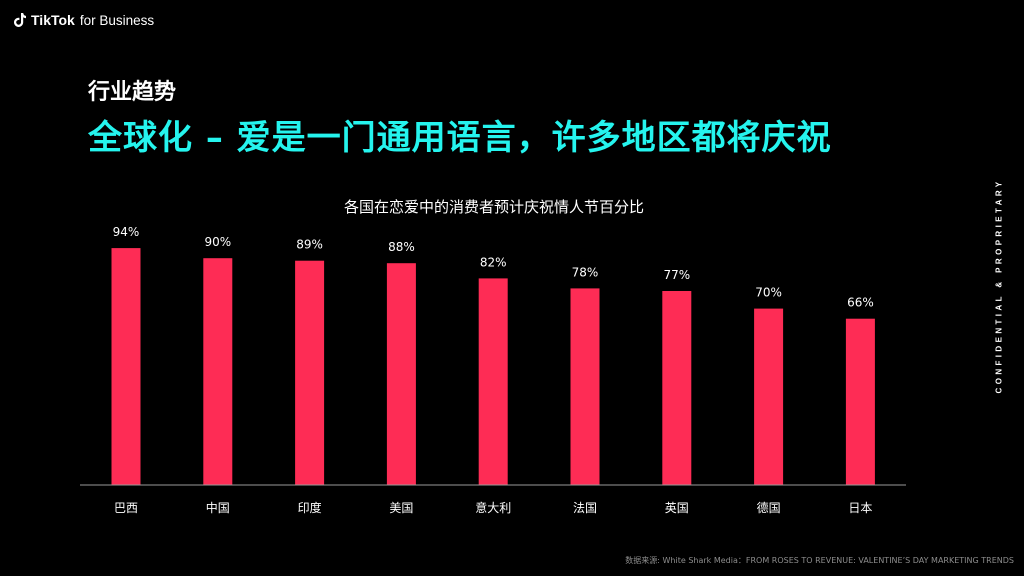 This screenshot has width=1024, height=576. I want to click on chart-title: 各国在恋爱中的消费者预计庆祝情人节百分比, so click(494, 207).